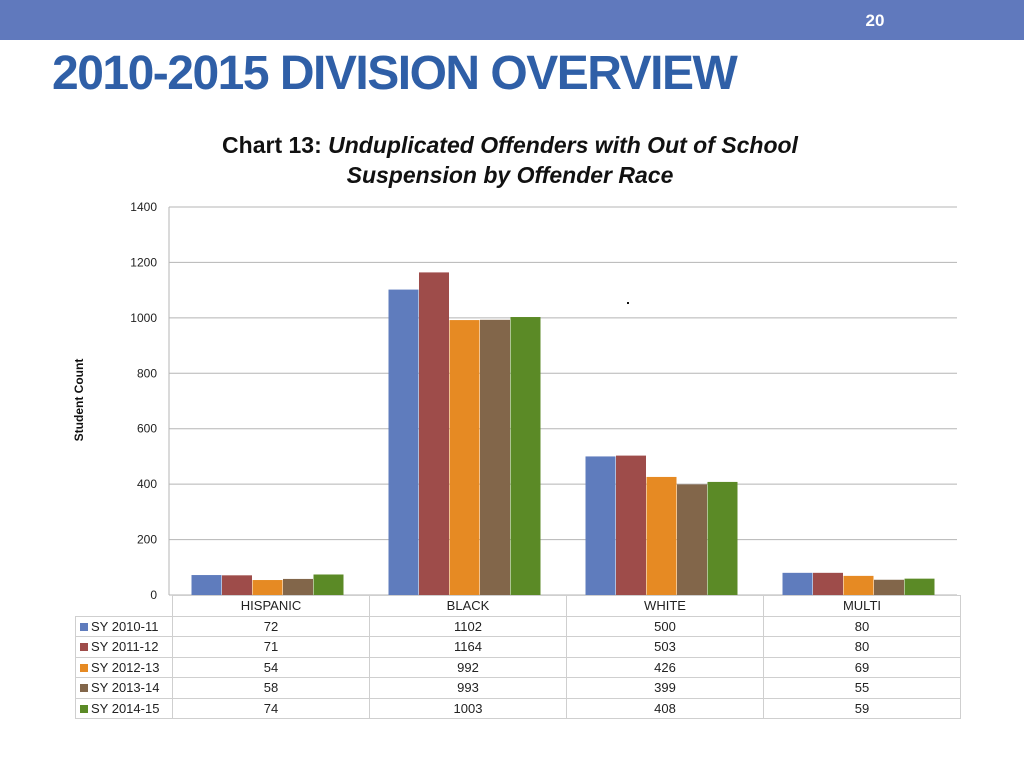  Describe the element at coordinates (143, 318) in the screenshot. I see `y-tick-label: 1000` at that location.